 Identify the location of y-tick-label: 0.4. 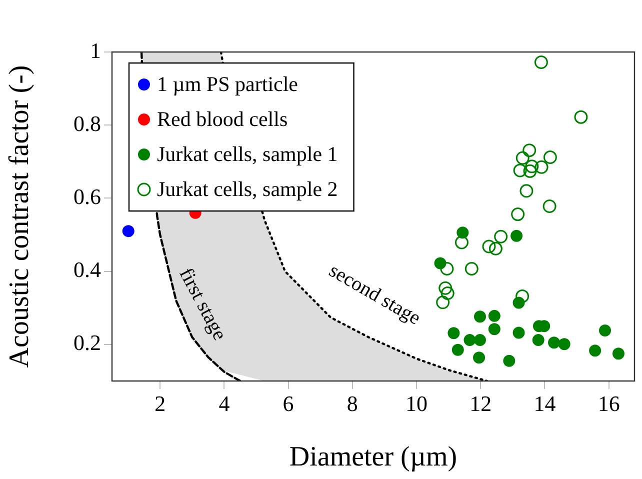
(87, 269).